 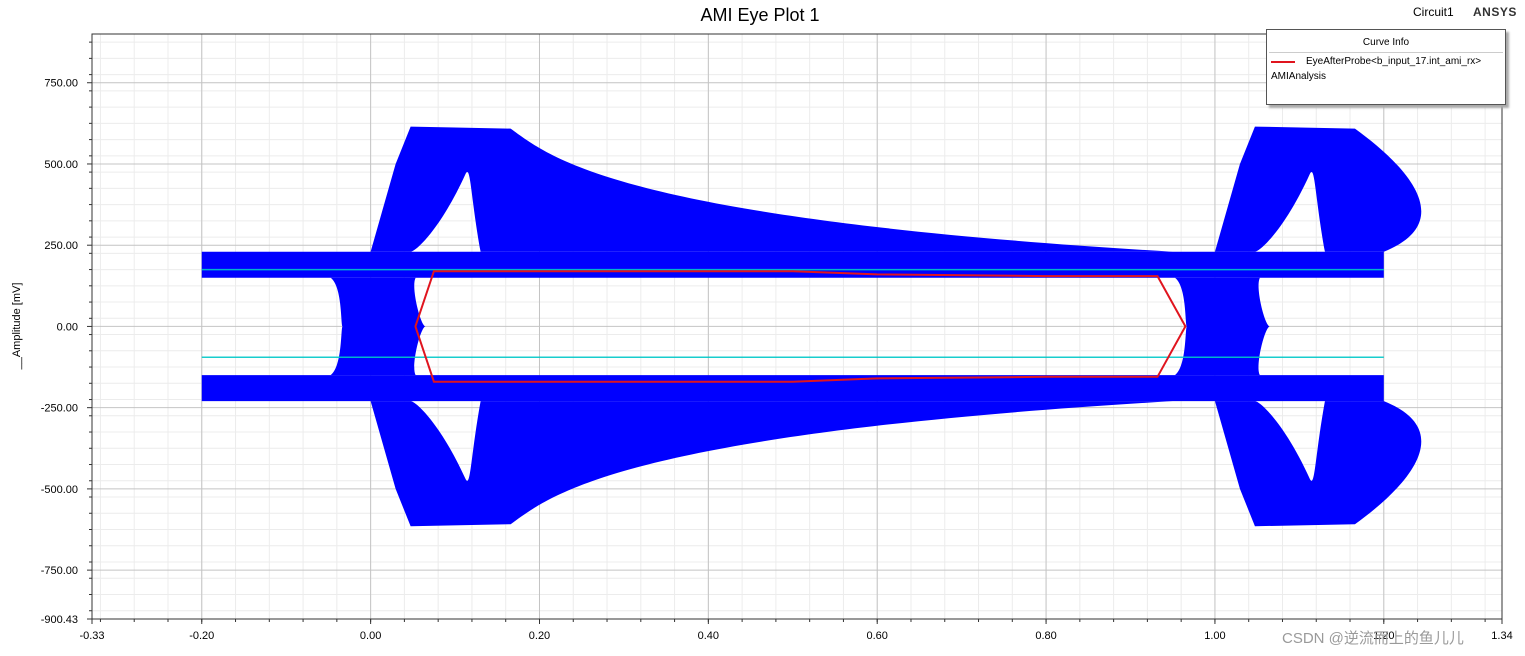 I want to click on circuit-name: Circuit1, so click(x=1433, y=12).